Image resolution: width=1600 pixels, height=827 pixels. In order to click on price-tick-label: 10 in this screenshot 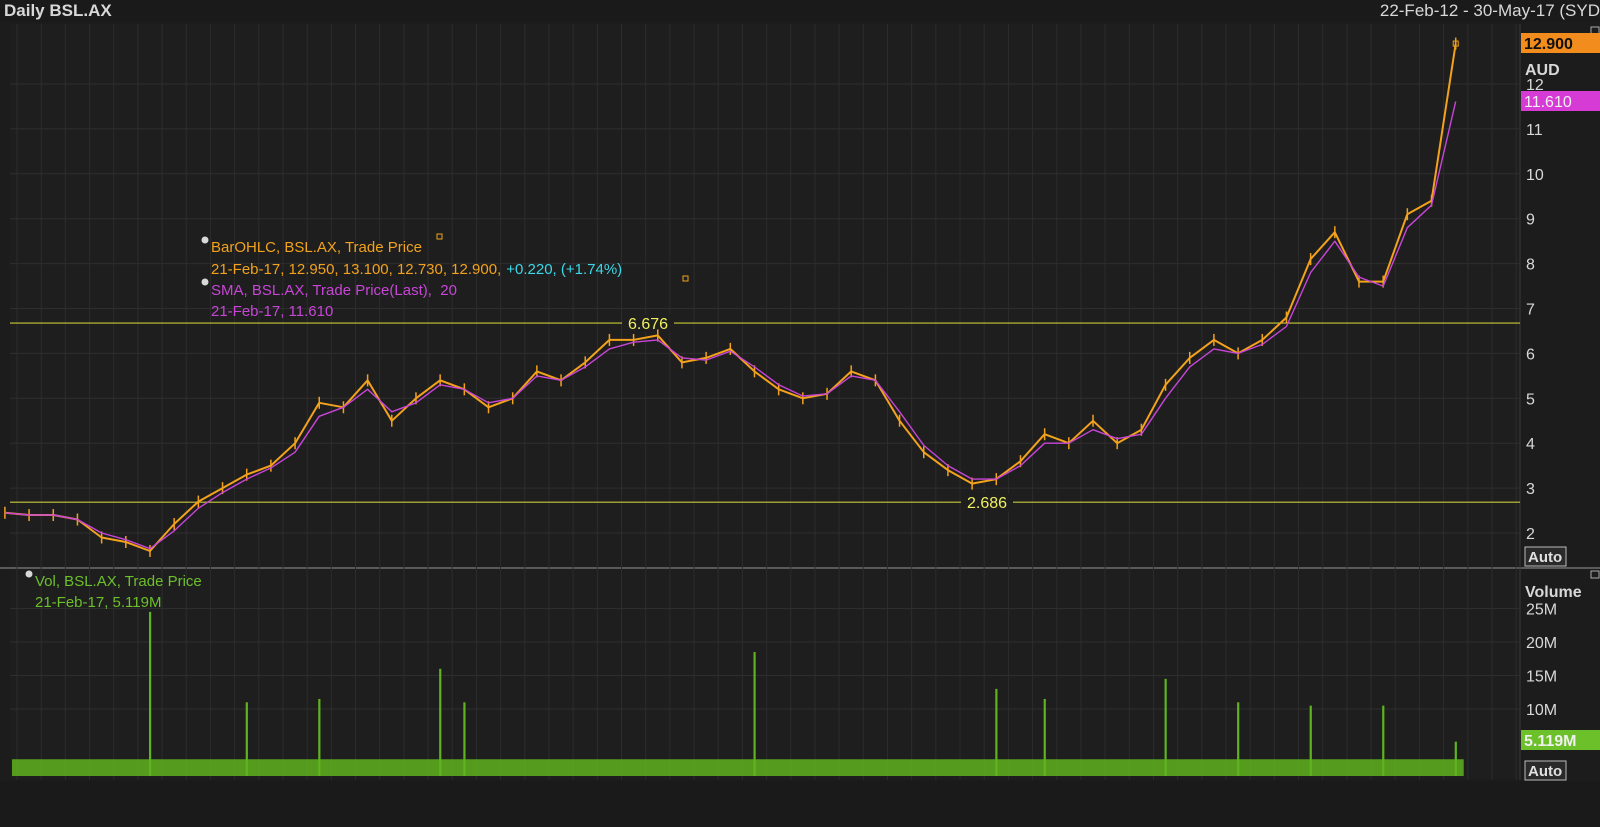, I will do `click(1535, 175)`.